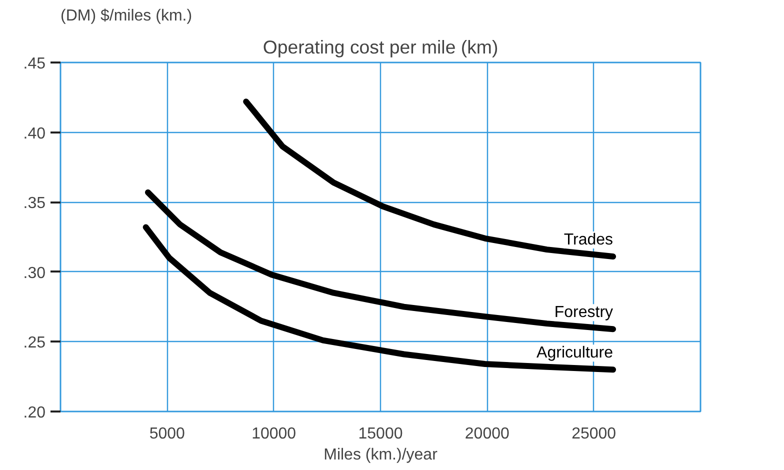 The height and width of the screenshot is (470, 784). Describe the element at coordinates (575, 353) in the screenshot. I see `series-label: Agriculture` at that location.